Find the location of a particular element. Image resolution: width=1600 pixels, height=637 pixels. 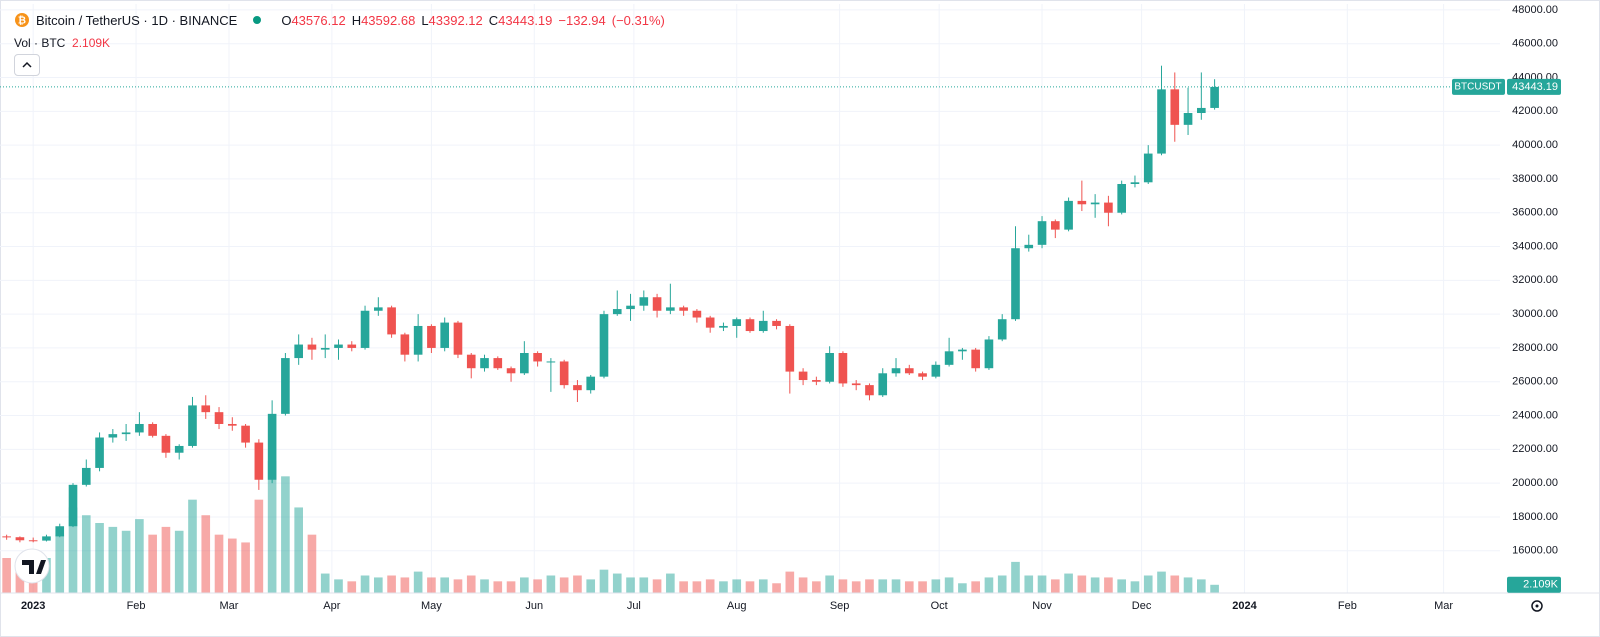

x-tick-label: May is located at coordinates (431, 606).